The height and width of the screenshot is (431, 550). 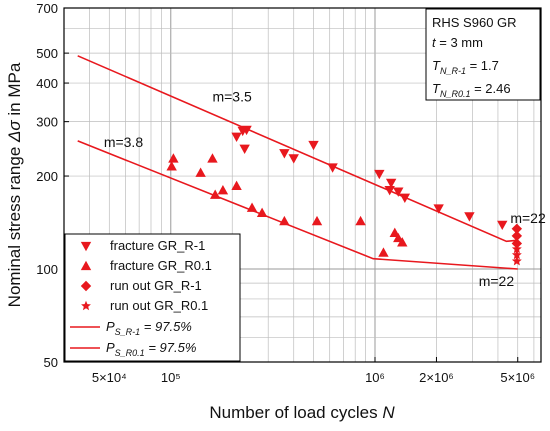 I want to click on x-tick-label: 10⁵, so click(x=171, y=377).